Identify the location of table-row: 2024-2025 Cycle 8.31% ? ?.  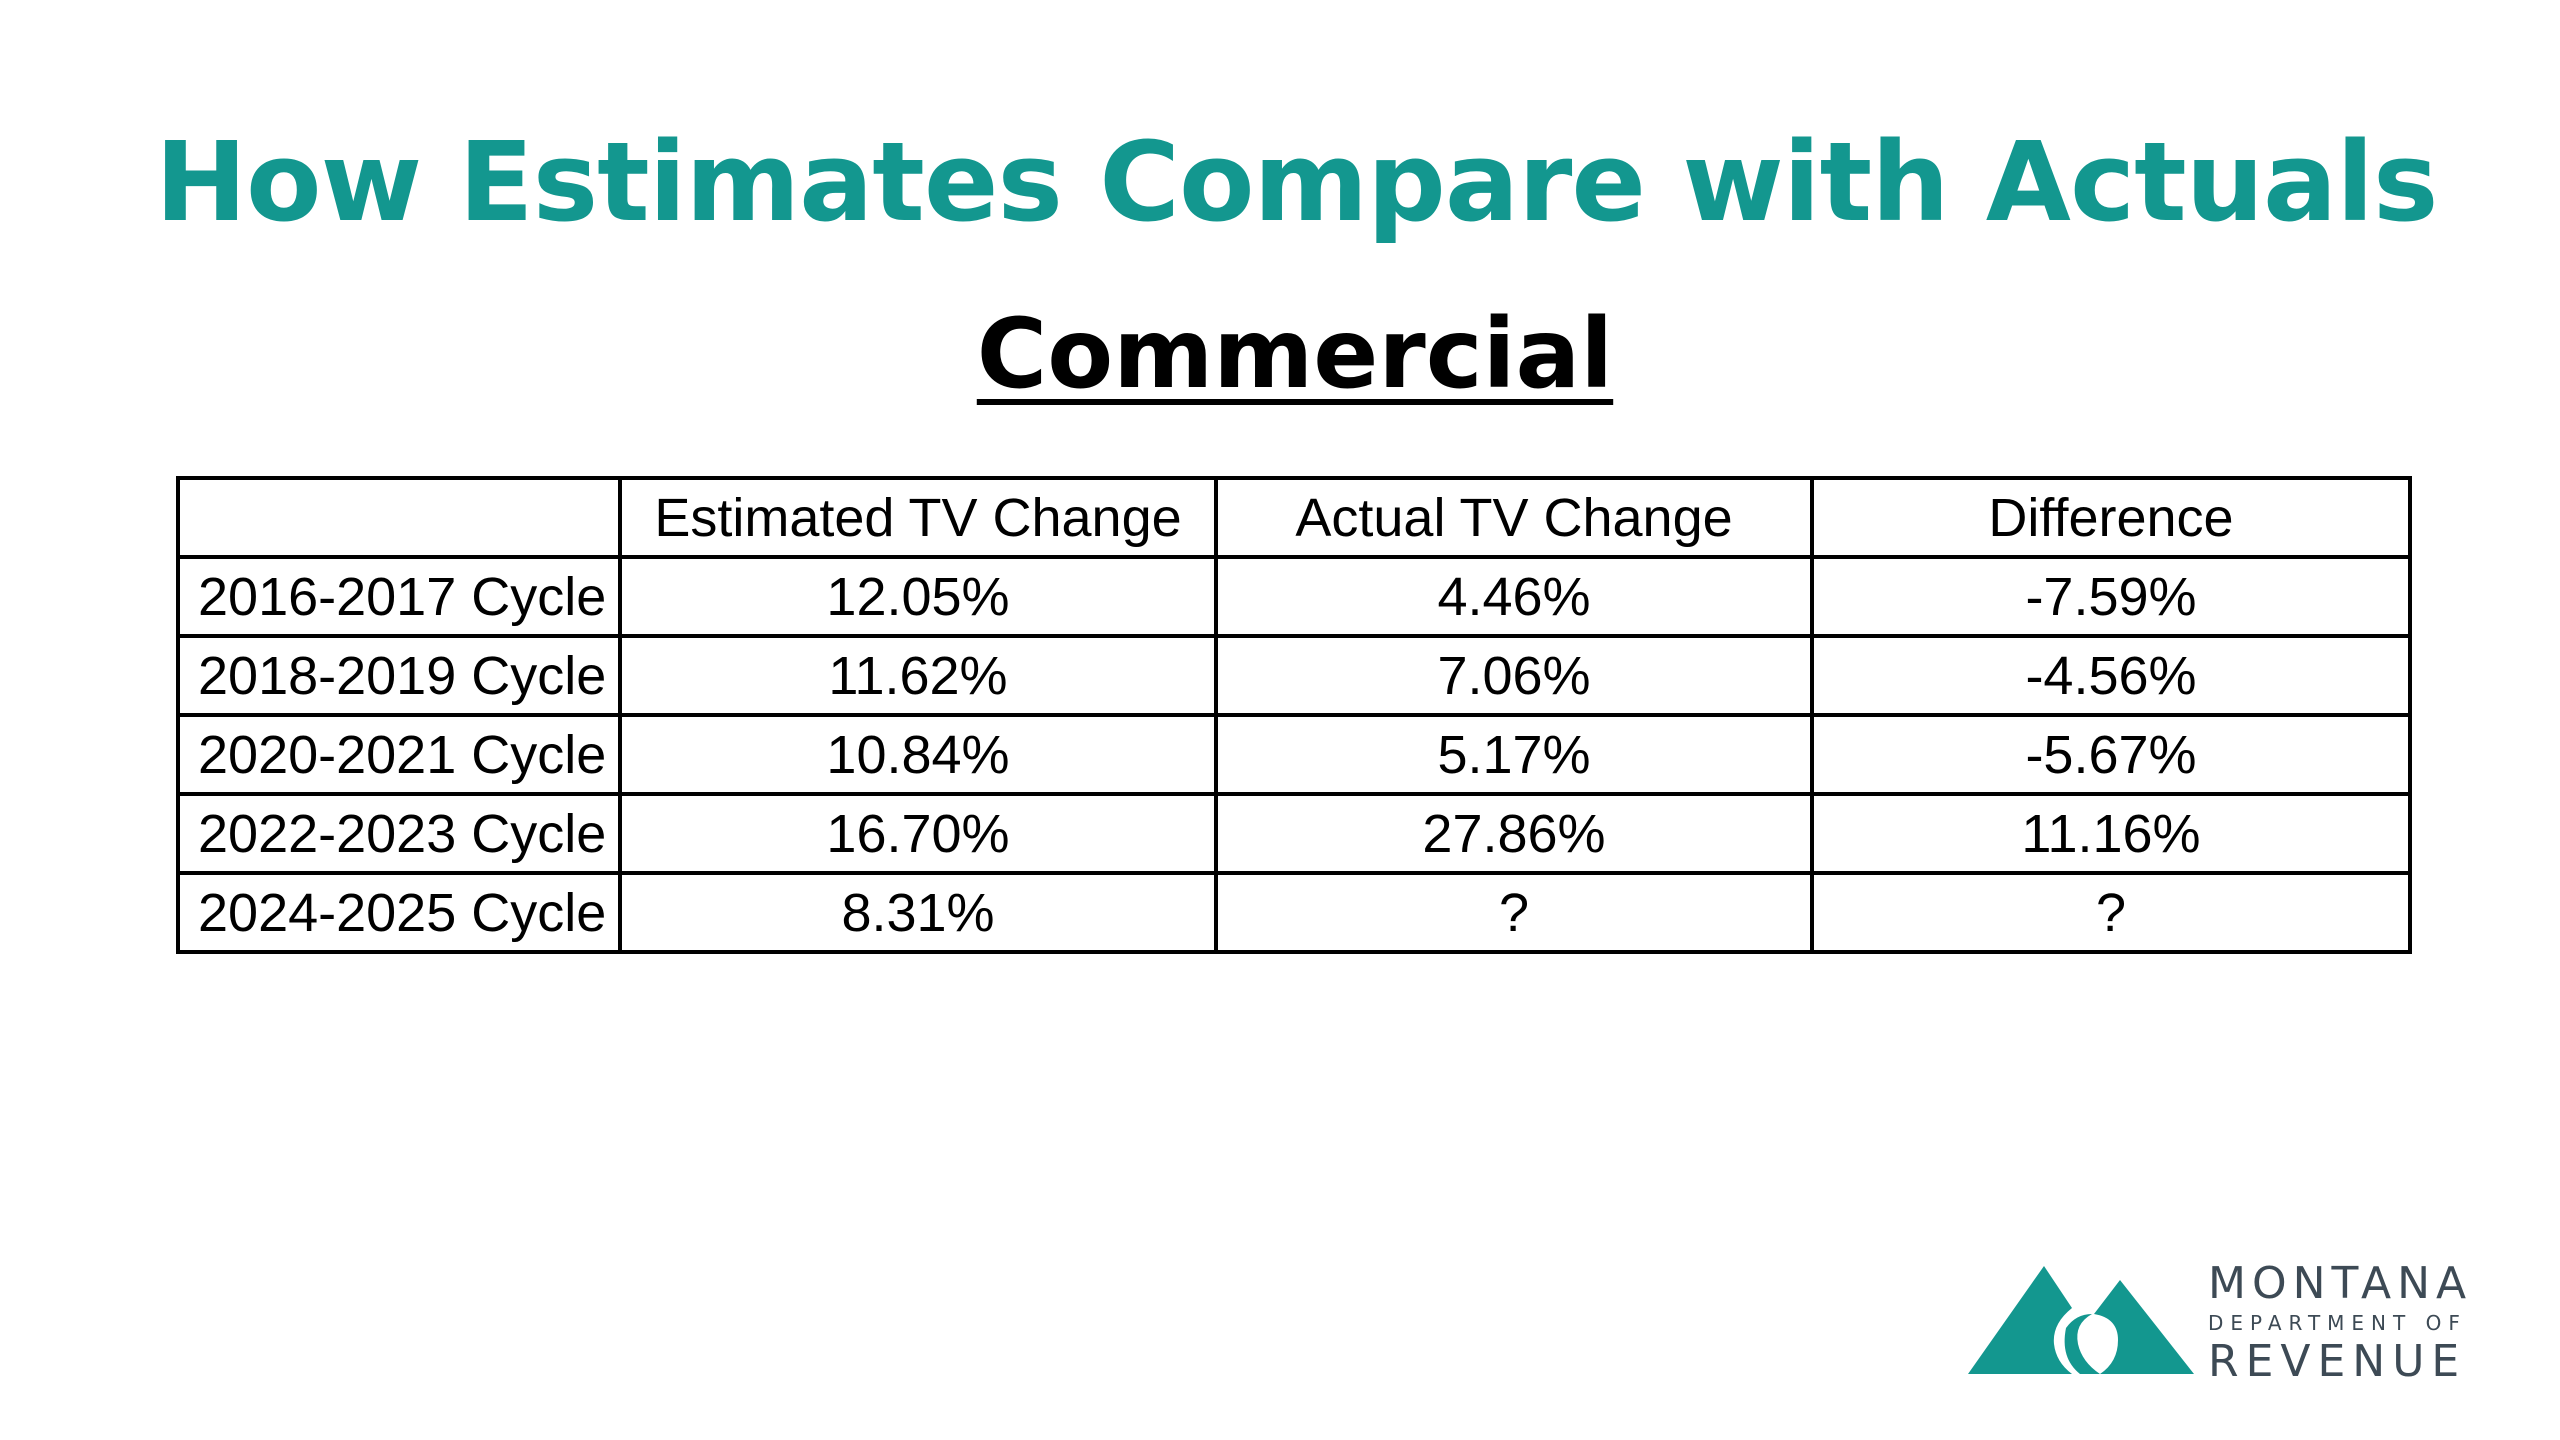
(1294, 912).